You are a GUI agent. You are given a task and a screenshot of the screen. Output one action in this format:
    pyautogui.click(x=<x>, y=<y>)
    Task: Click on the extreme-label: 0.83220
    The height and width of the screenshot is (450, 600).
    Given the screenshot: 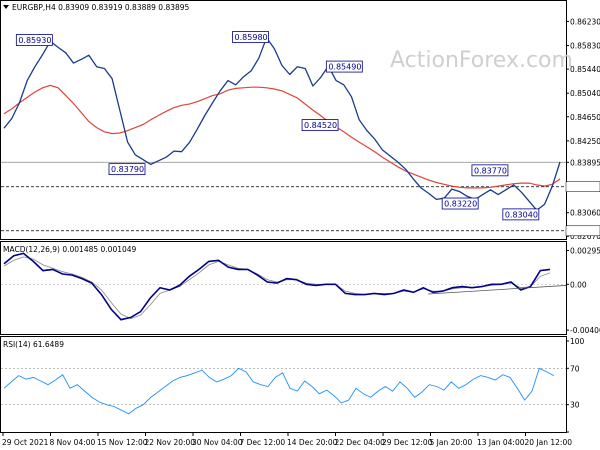 What is the action you would take?
    pyautogui.click(x=460, y=204)
    